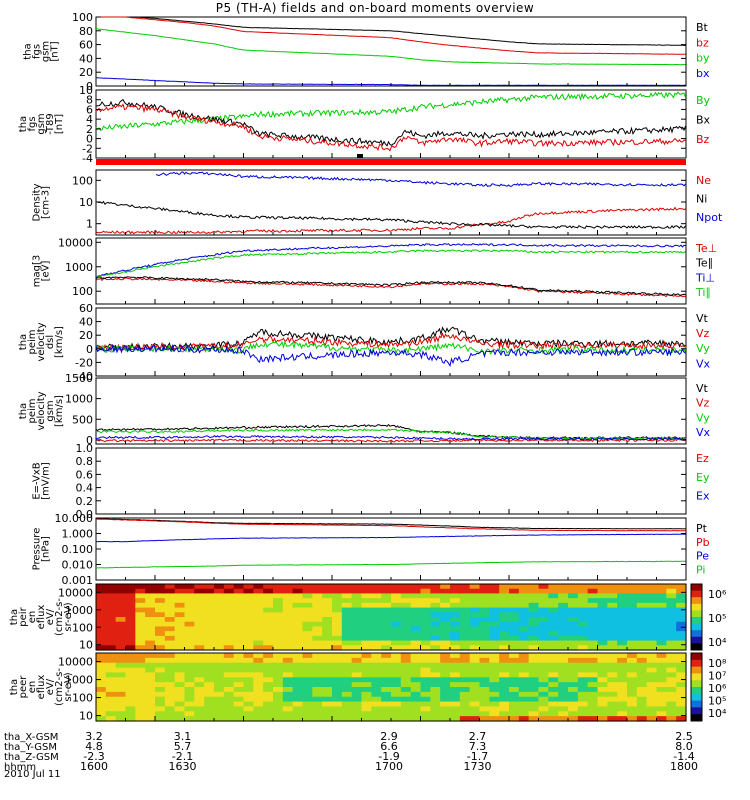 Image resolution: width=750 pixels, height=800 pixels. Describe the element at coordinates (93, 756) in the screenshot. I see `x-axis-value: -2.3` at that location.